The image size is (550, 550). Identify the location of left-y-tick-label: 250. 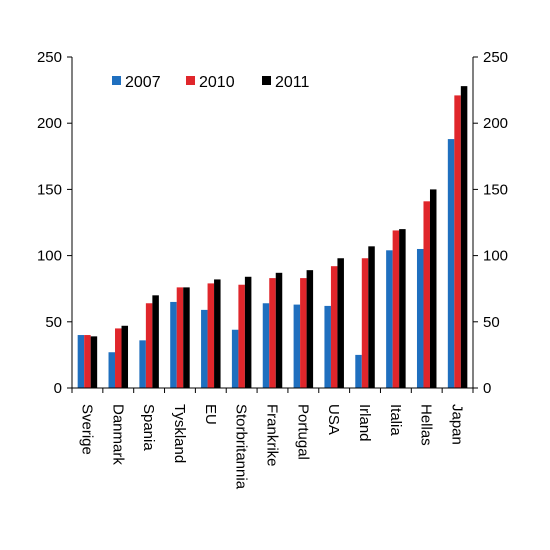
(49, 57).